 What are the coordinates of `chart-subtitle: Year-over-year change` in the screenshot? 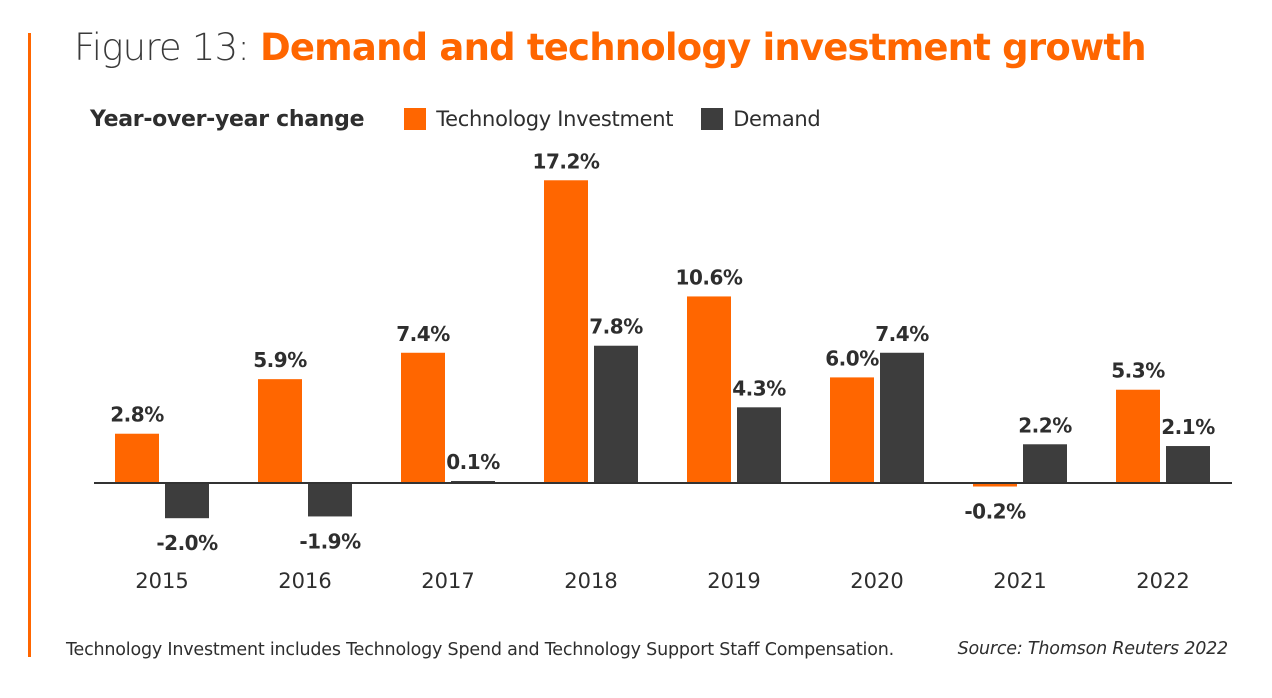 It's located at (227, 119).